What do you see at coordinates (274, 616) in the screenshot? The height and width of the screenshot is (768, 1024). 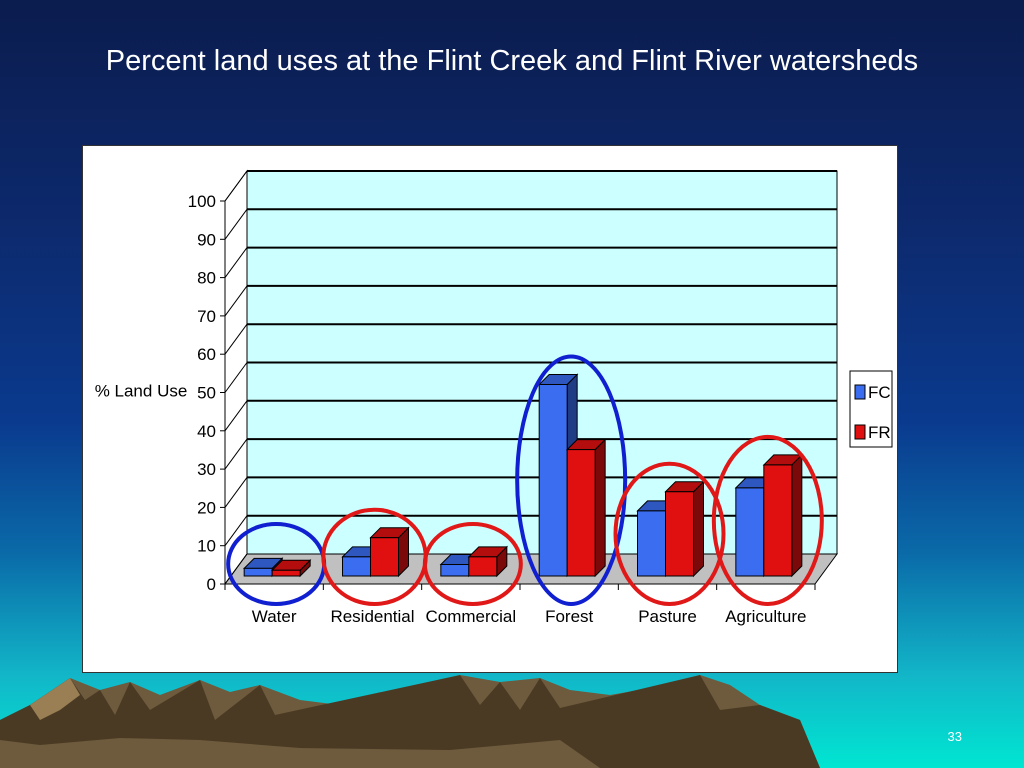 I see `x-tick-label: Water` at bounding box center [274, 616].